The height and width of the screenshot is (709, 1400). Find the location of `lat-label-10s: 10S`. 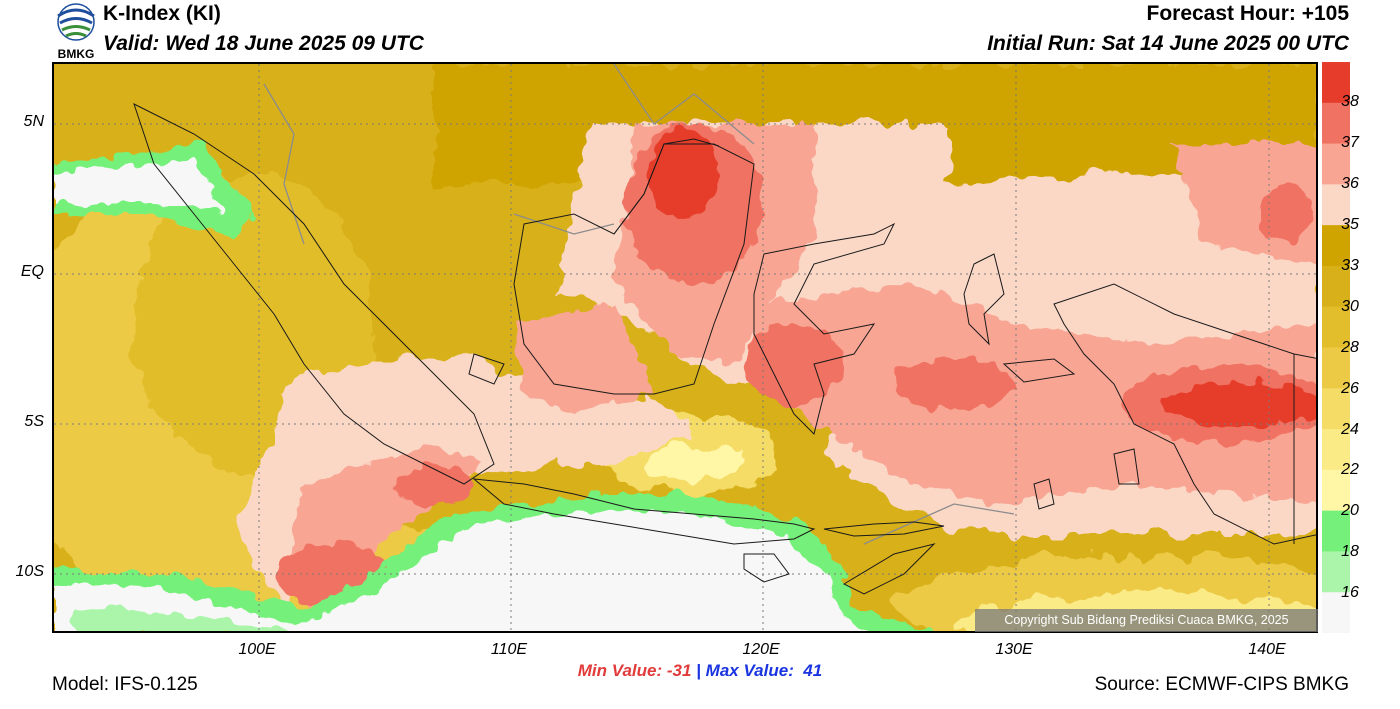

lat-label-10s: 10S is located at coordinates (29, 571).